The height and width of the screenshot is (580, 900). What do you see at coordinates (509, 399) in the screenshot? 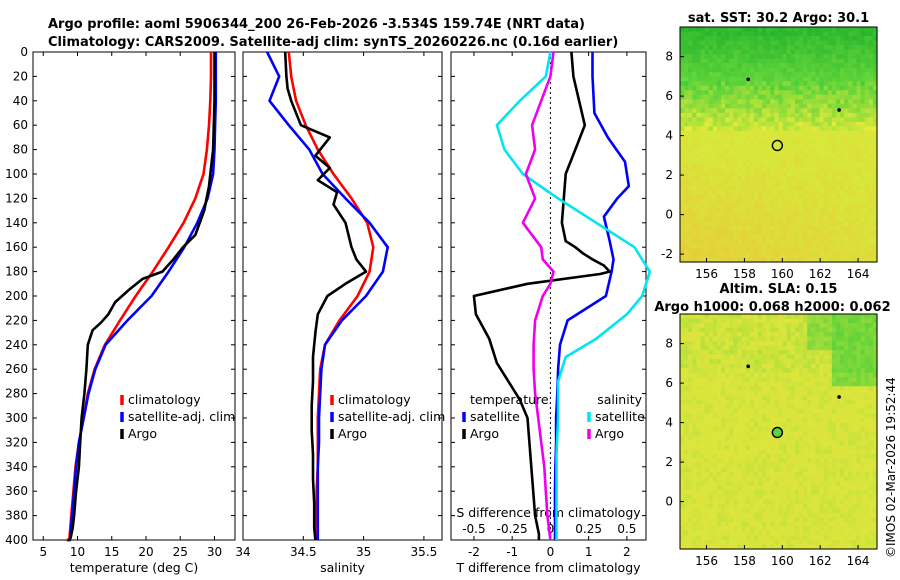
I see `diff-legend-temperature-heading: temperature` at bounding box center [509, 399].